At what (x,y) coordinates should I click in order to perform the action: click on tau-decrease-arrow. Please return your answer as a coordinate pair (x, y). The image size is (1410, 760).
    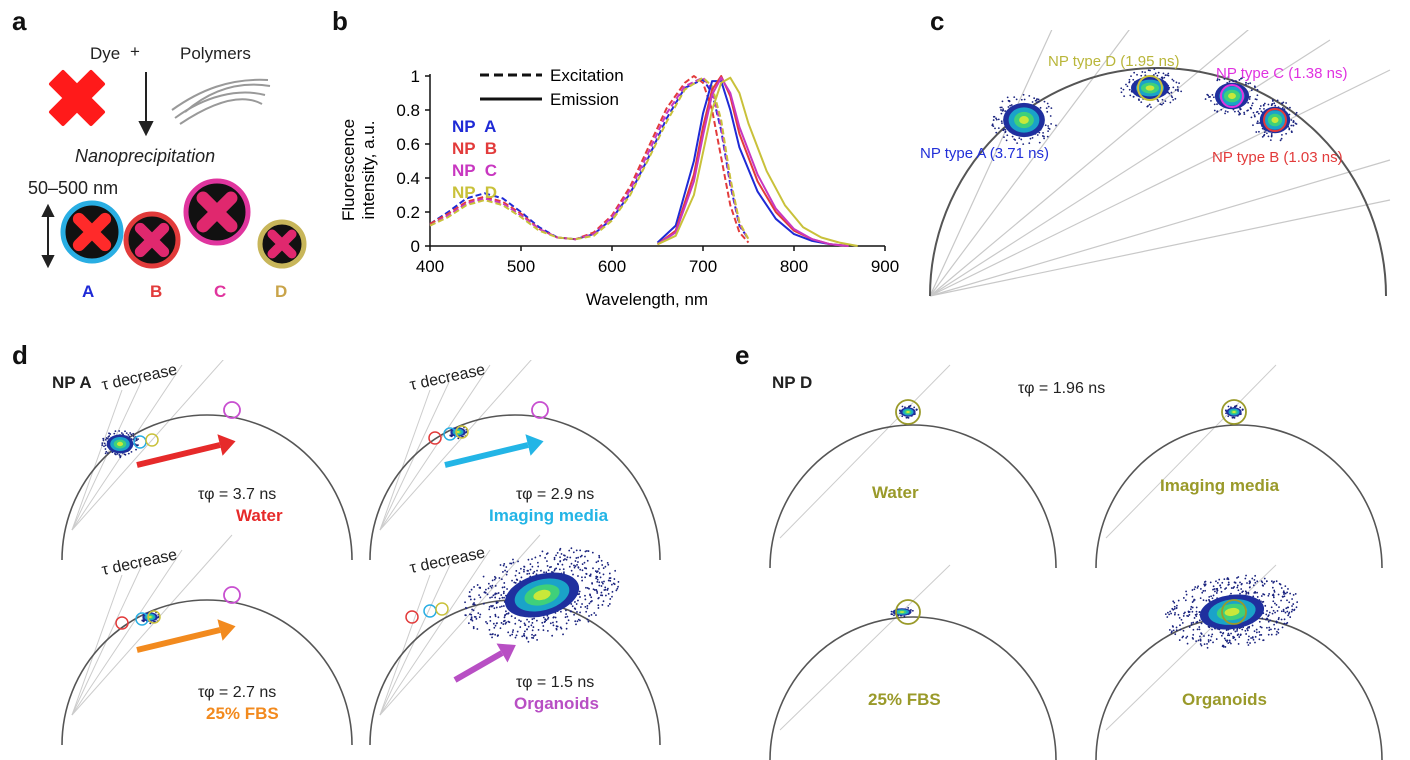
    Looking at the image, I should click on (178, 455).